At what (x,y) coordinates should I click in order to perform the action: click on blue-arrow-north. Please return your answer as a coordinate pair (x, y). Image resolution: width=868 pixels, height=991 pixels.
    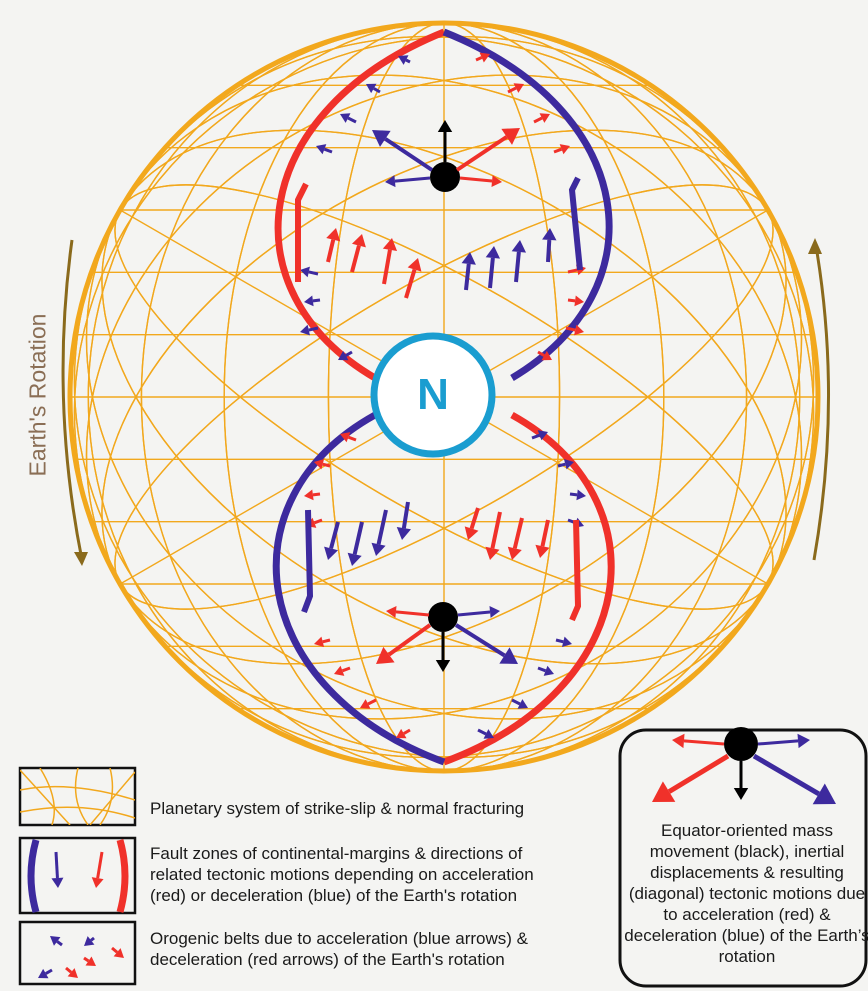
    Looking at the image, I should click on (409, 154).